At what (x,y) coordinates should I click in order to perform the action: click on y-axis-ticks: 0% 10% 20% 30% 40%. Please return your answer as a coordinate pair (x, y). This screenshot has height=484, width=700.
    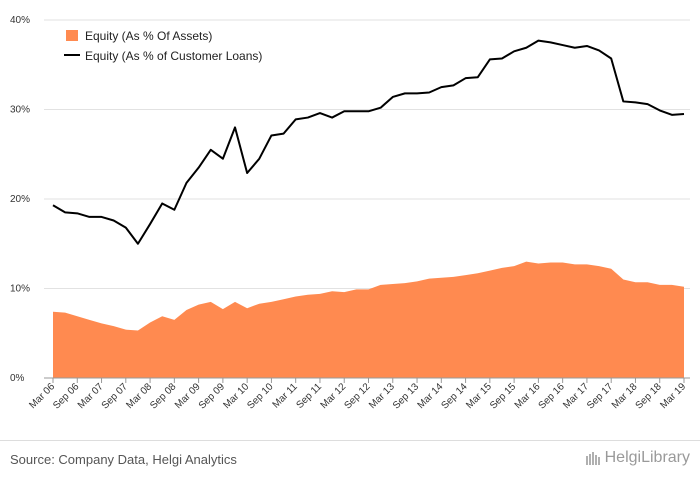
    Looking at the image, I should click on (20, 199).